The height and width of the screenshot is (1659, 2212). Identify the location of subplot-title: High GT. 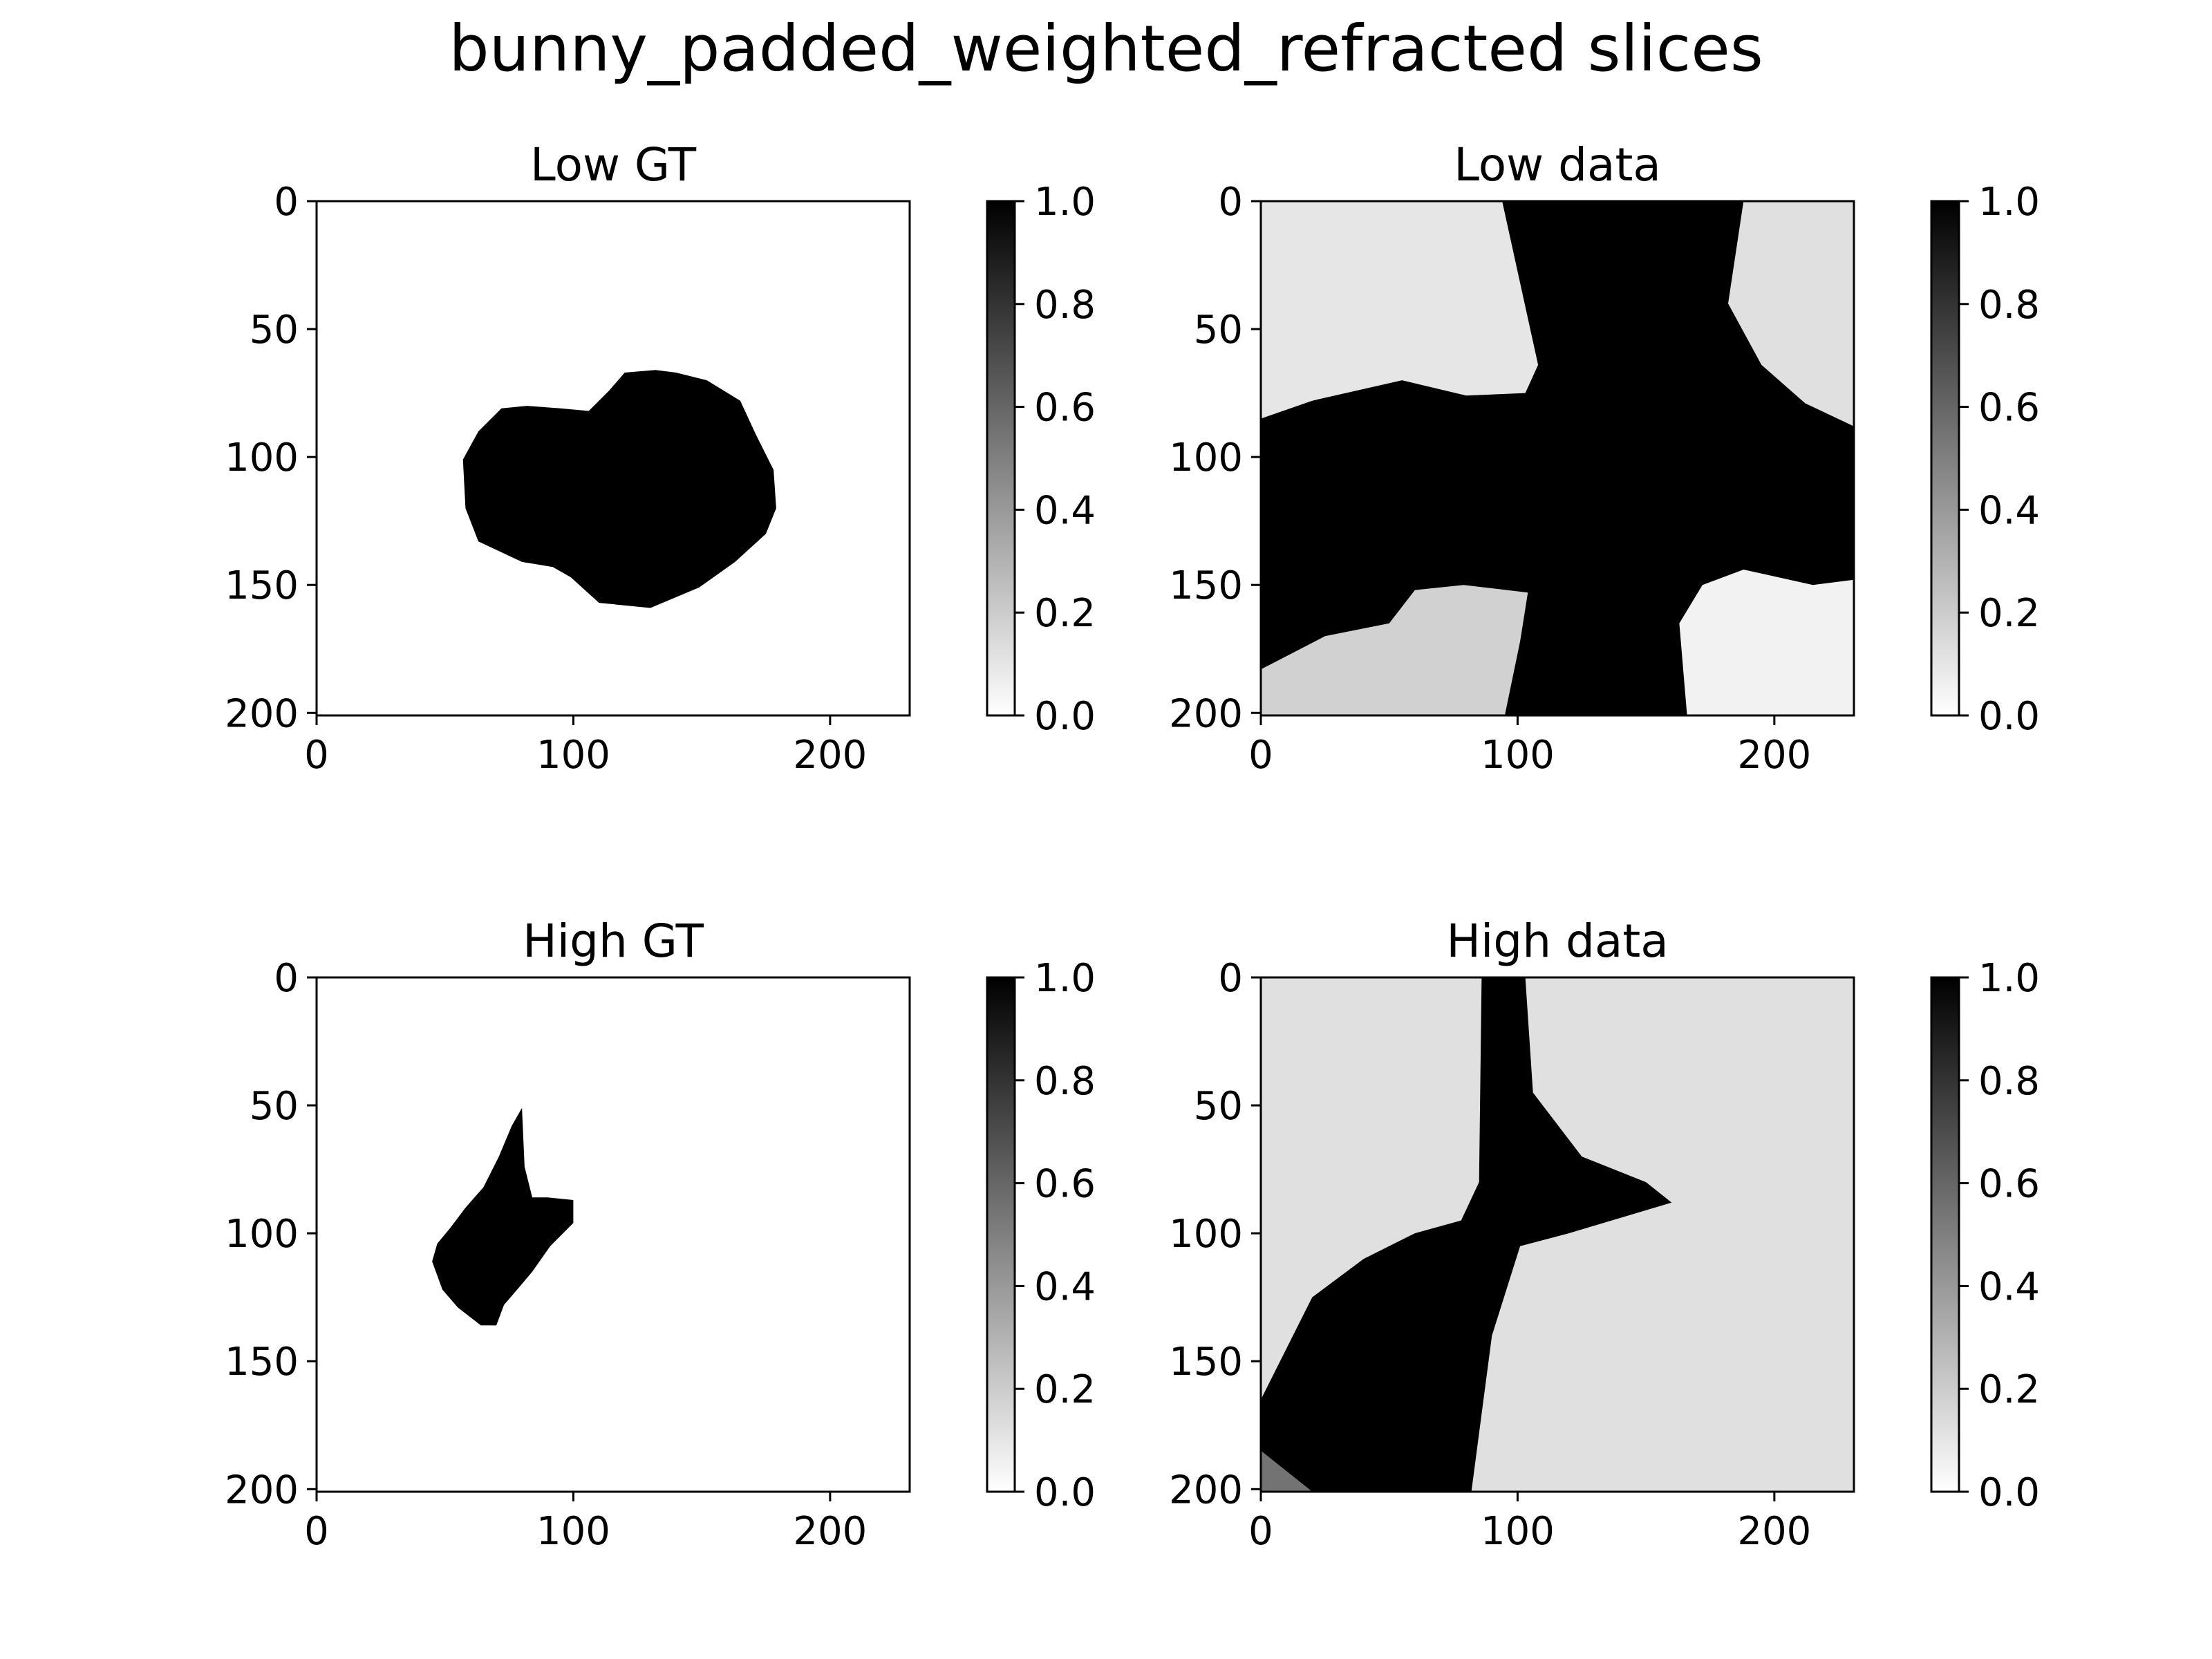
(613, 941).